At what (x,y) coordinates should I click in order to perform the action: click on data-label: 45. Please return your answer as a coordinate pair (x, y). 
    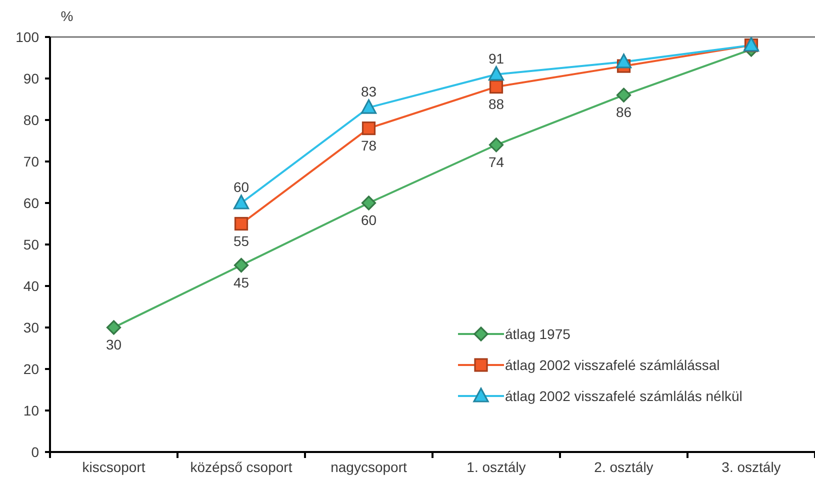
    Looking at the image, I should click on (241, 282).